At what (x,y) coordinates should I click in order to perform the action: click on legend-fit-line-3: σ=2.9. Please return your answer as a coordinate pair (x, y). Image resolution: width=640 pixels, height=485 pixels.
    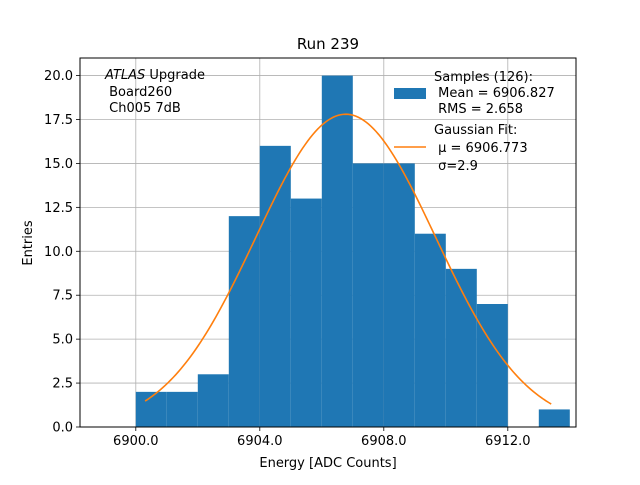
    Looking at the image, I should click on (456, 166).